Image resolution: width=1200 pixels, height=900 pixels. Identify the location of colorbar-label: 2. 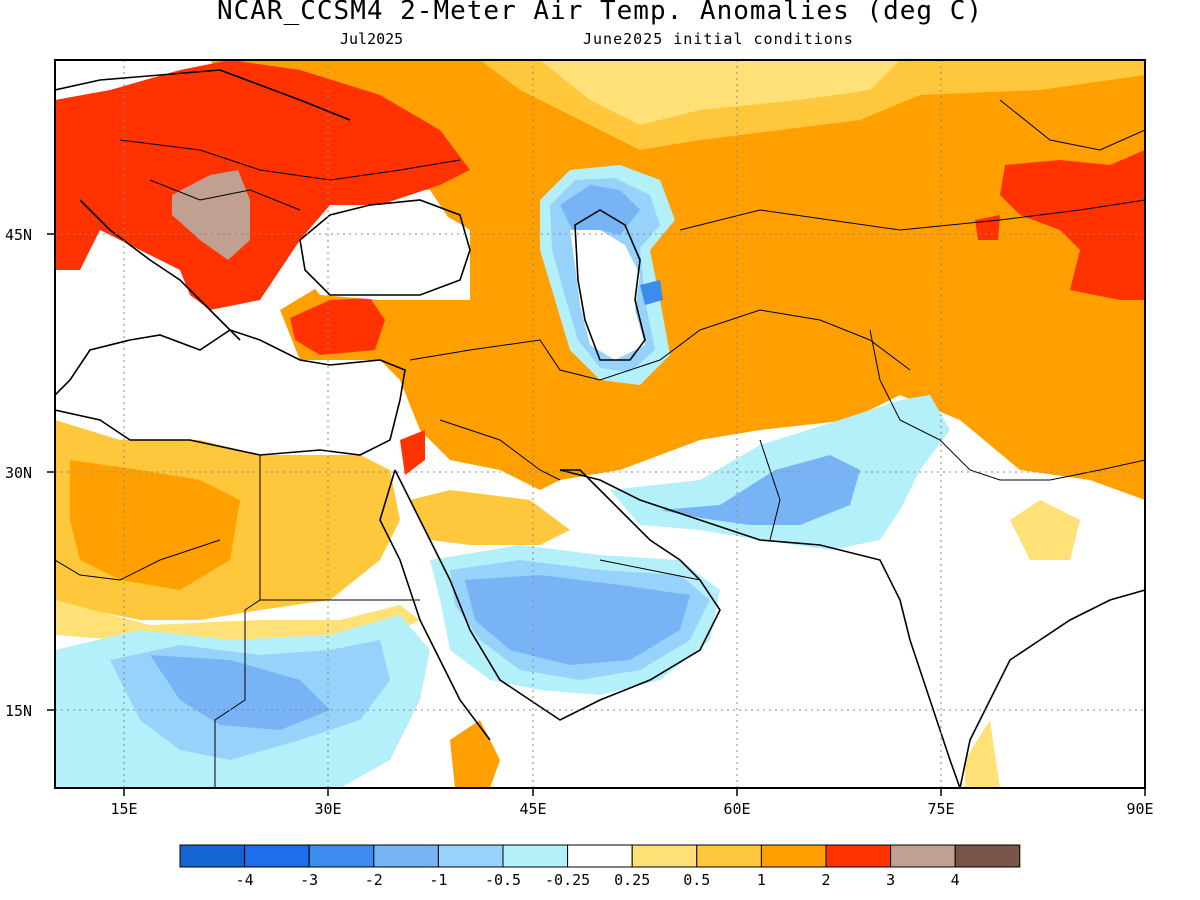
(825, 880).